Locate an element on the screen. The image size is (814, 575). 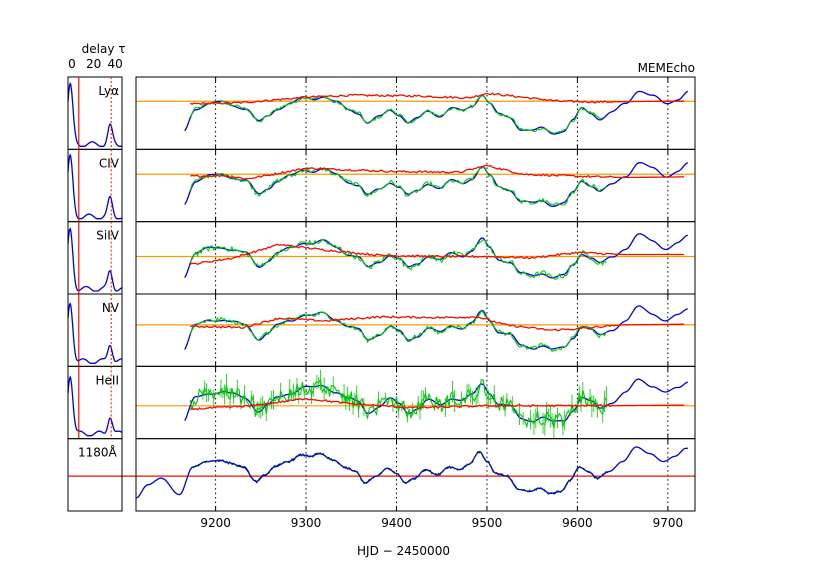
x-tick-label: 9200 is located at coordinates (215, 523).